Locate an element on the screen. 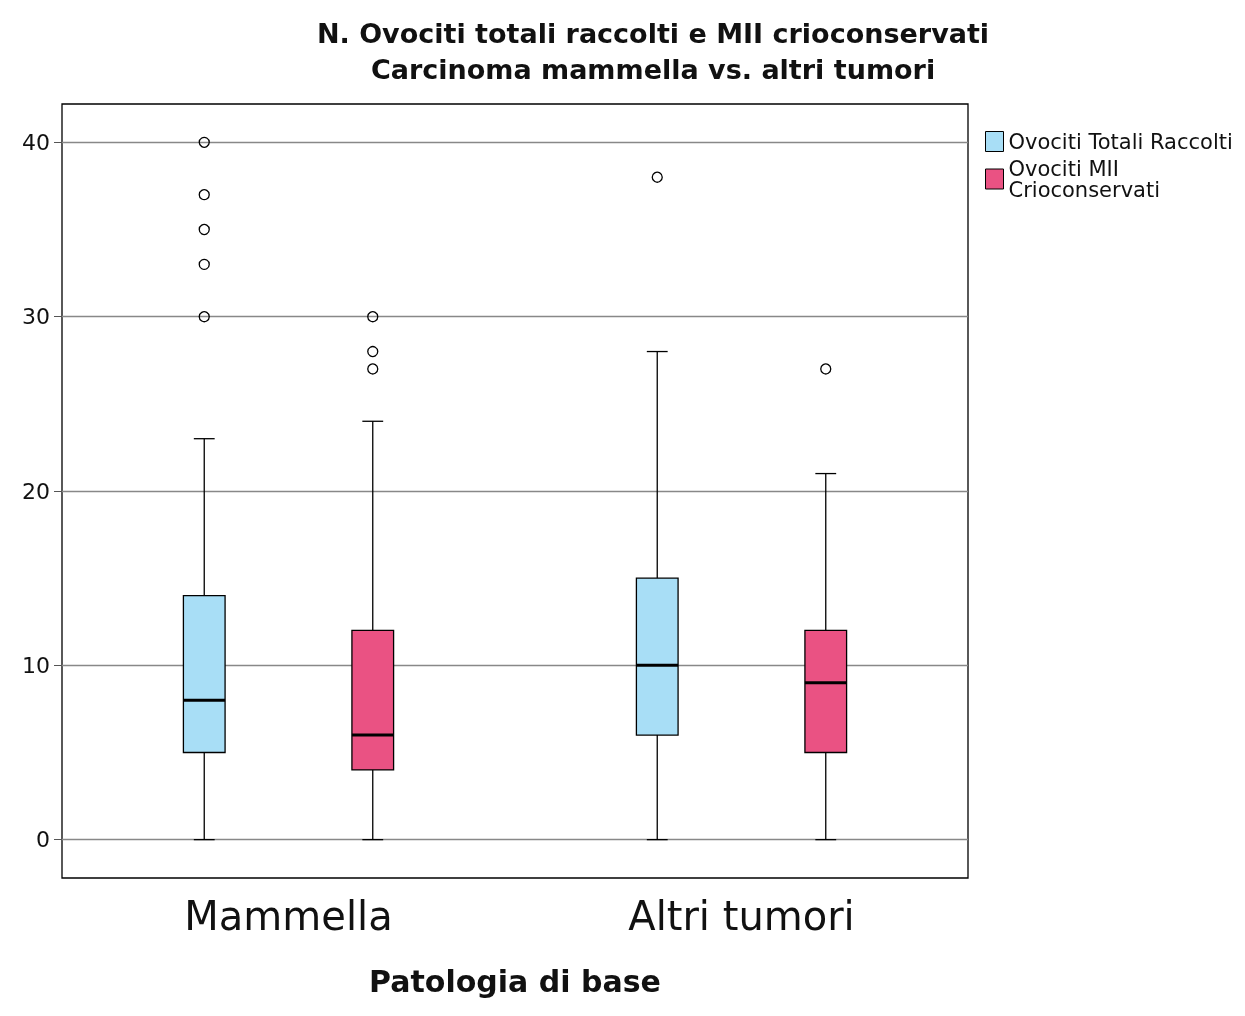 Image resolution: width=1245 pixels, height=1016 pixels. chart-title: N. Ovociti totali raccolti e MII crioconservati Carcinoma mammella vs. altri tumori is located at coordinates (653, 51).